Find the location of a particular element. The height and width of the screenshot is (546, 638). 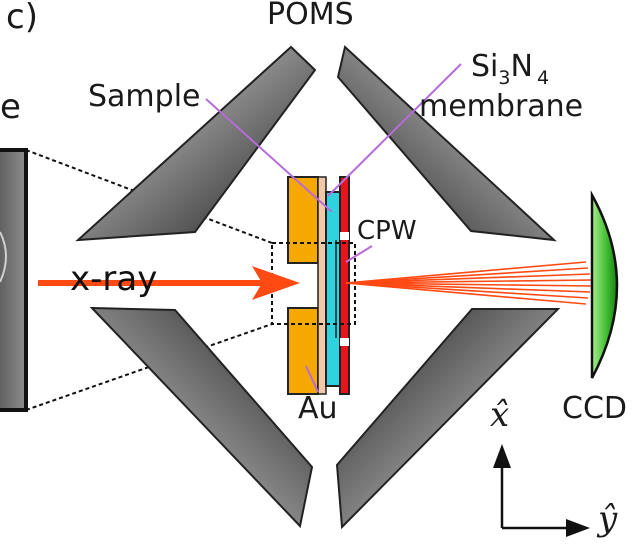

poms-label: POMS is located at coordinates (310, 16).